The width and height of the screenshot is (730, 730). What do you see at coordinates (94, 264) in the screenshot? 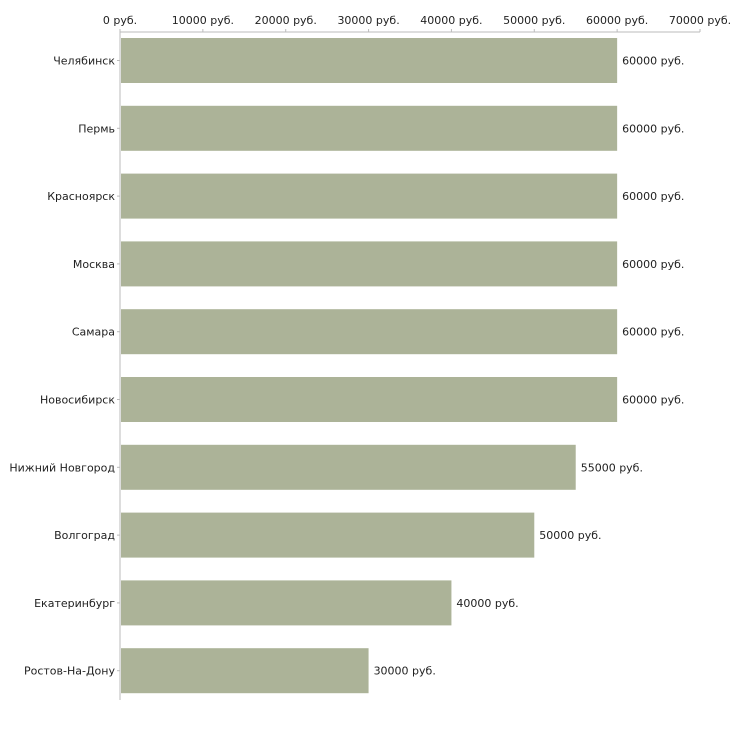
I see `category-label: Москва` at bounding box center [94, 264].